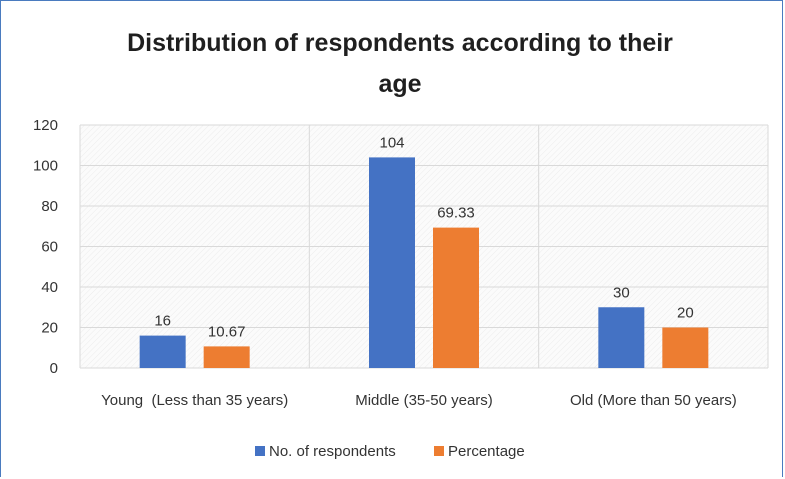 This screenshot has height=479, width=785. I want to click on y-tick-label: 40, so click(49, 287).